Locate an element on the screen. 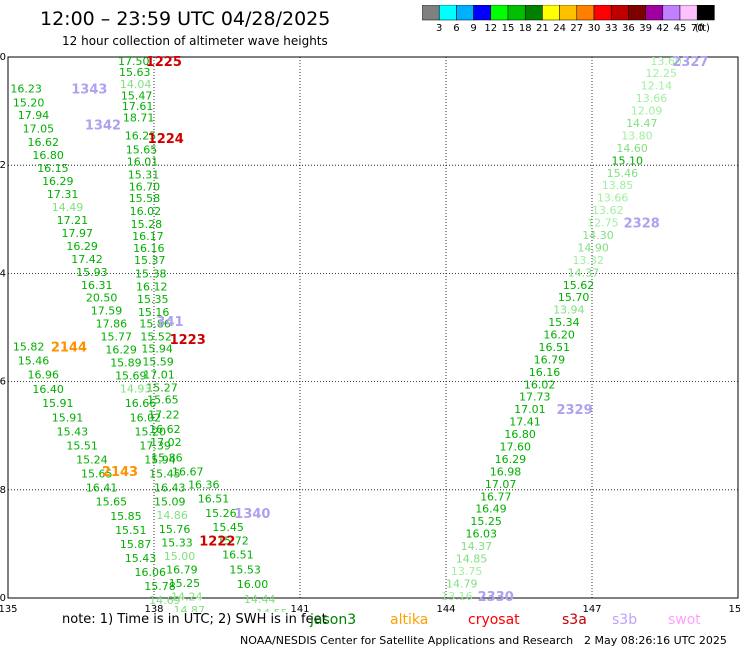 The image size is (740, 650). wave-height-point: 17.22 is located at coordinates (164, 415).